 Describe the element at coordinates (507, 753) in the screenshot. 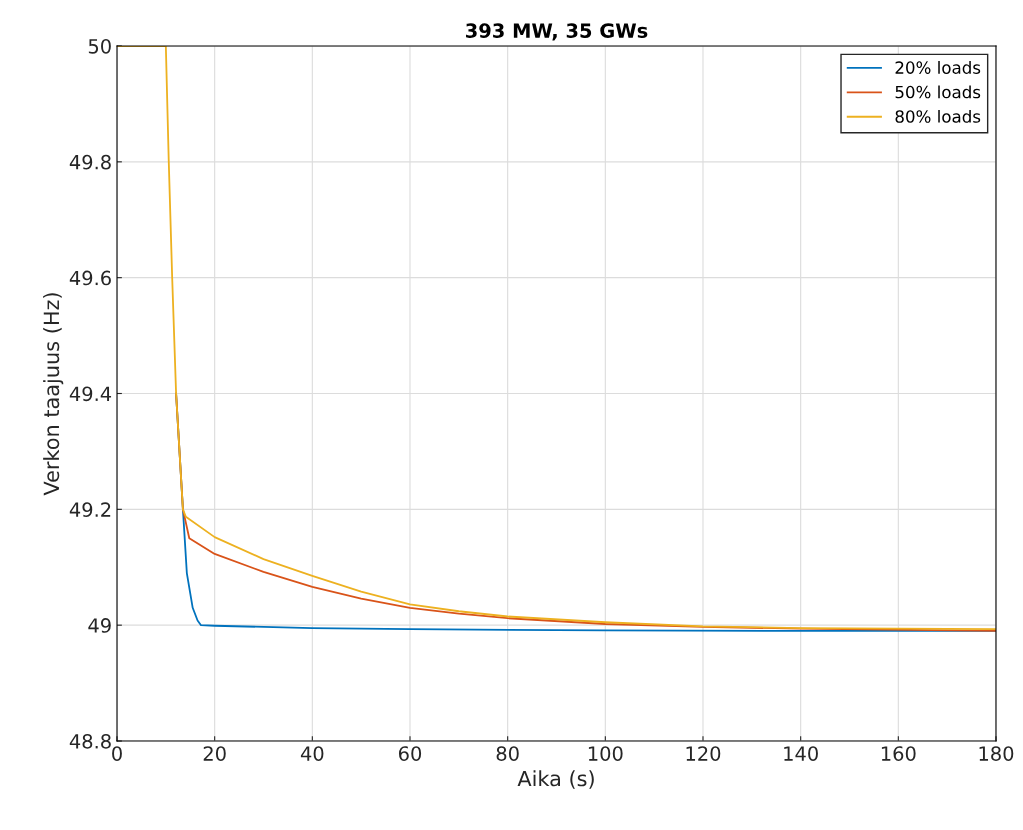

I see `x-tick-label: 80` at that location.